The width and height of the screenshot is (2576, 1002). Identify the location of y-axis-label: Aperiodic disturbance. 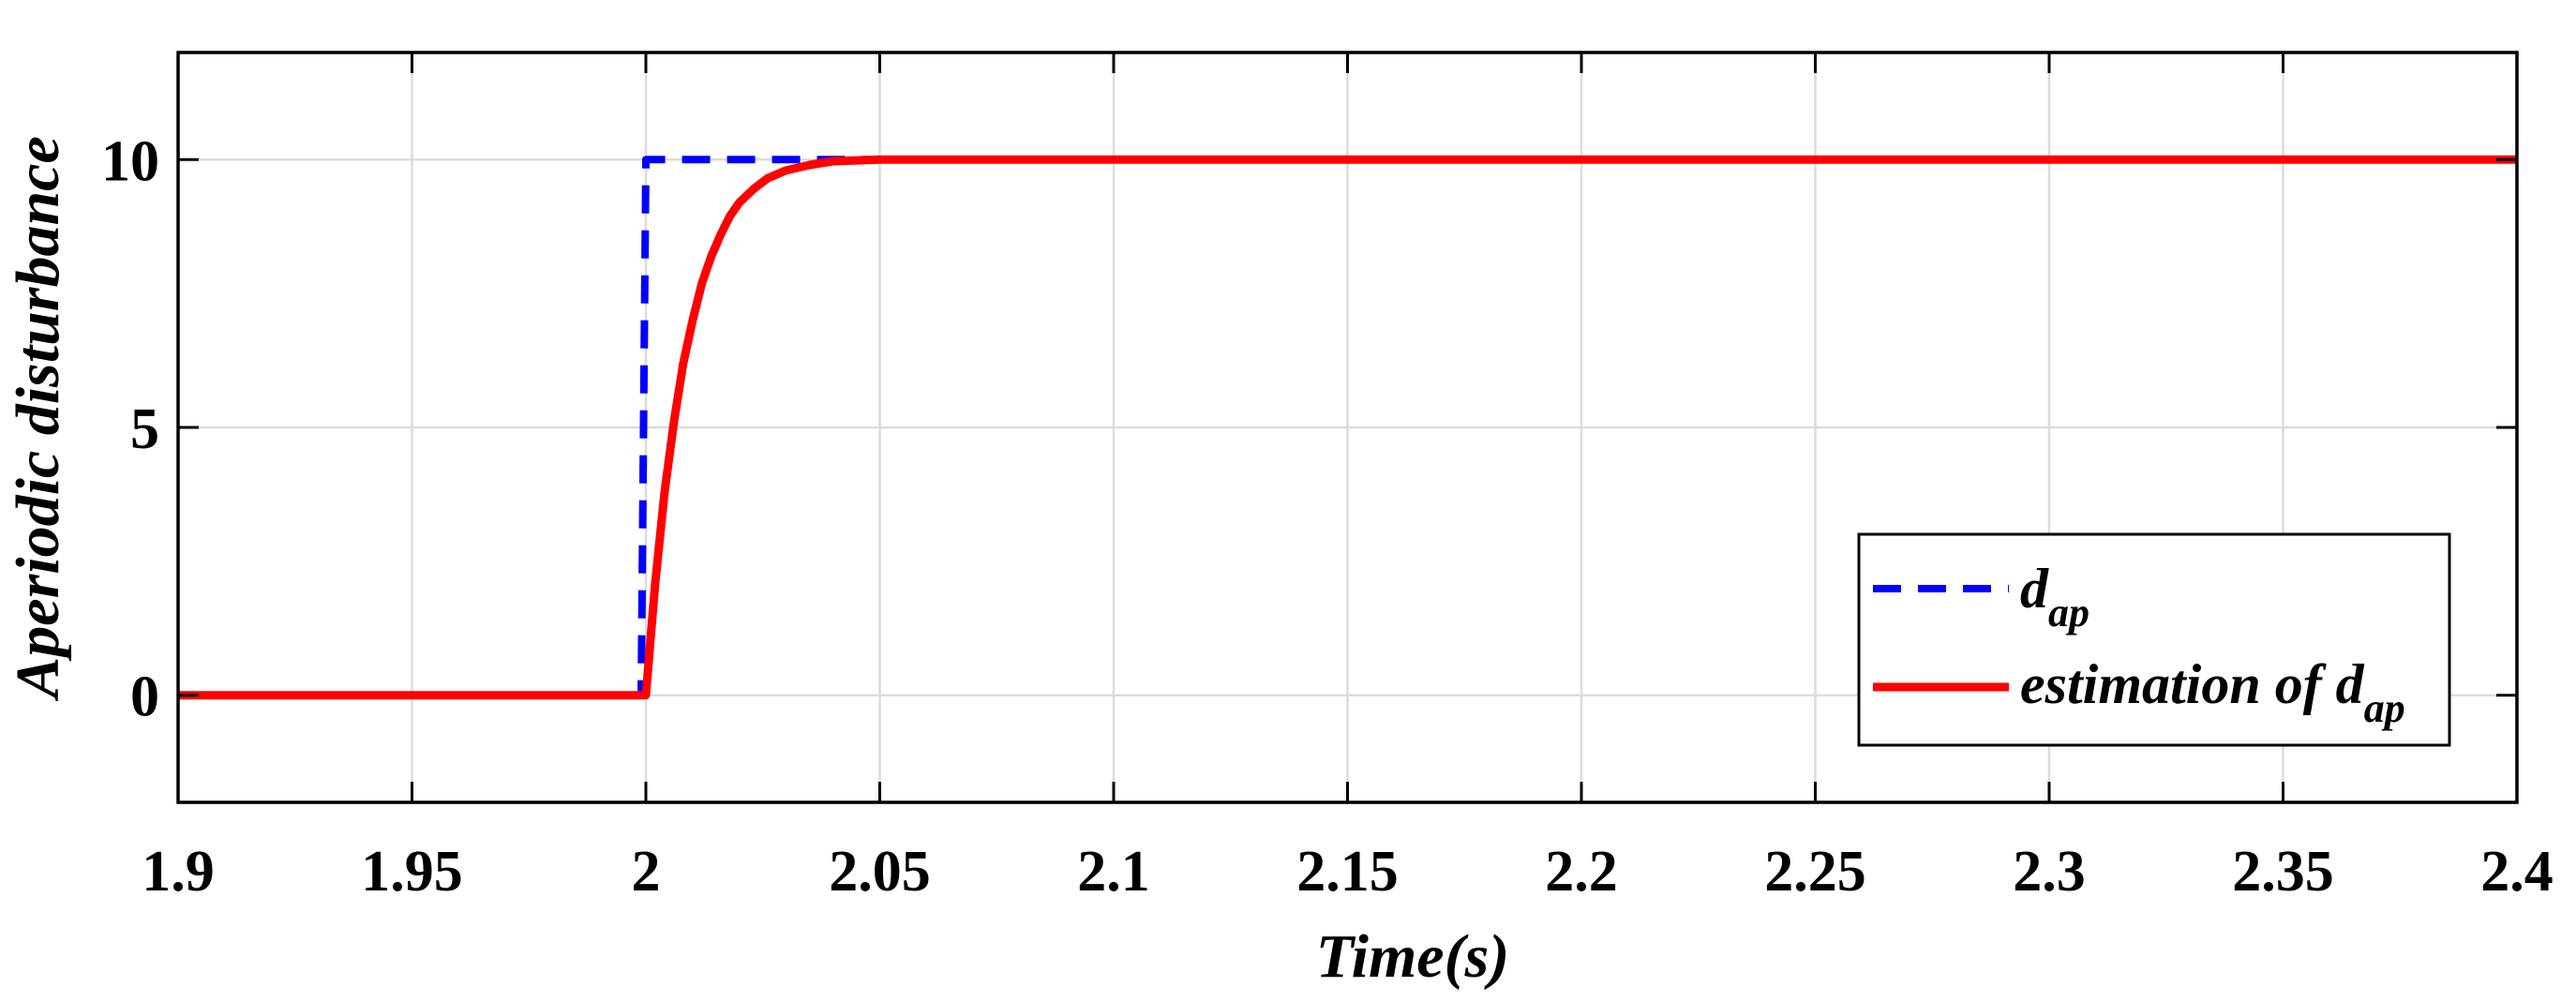
(38, 419).